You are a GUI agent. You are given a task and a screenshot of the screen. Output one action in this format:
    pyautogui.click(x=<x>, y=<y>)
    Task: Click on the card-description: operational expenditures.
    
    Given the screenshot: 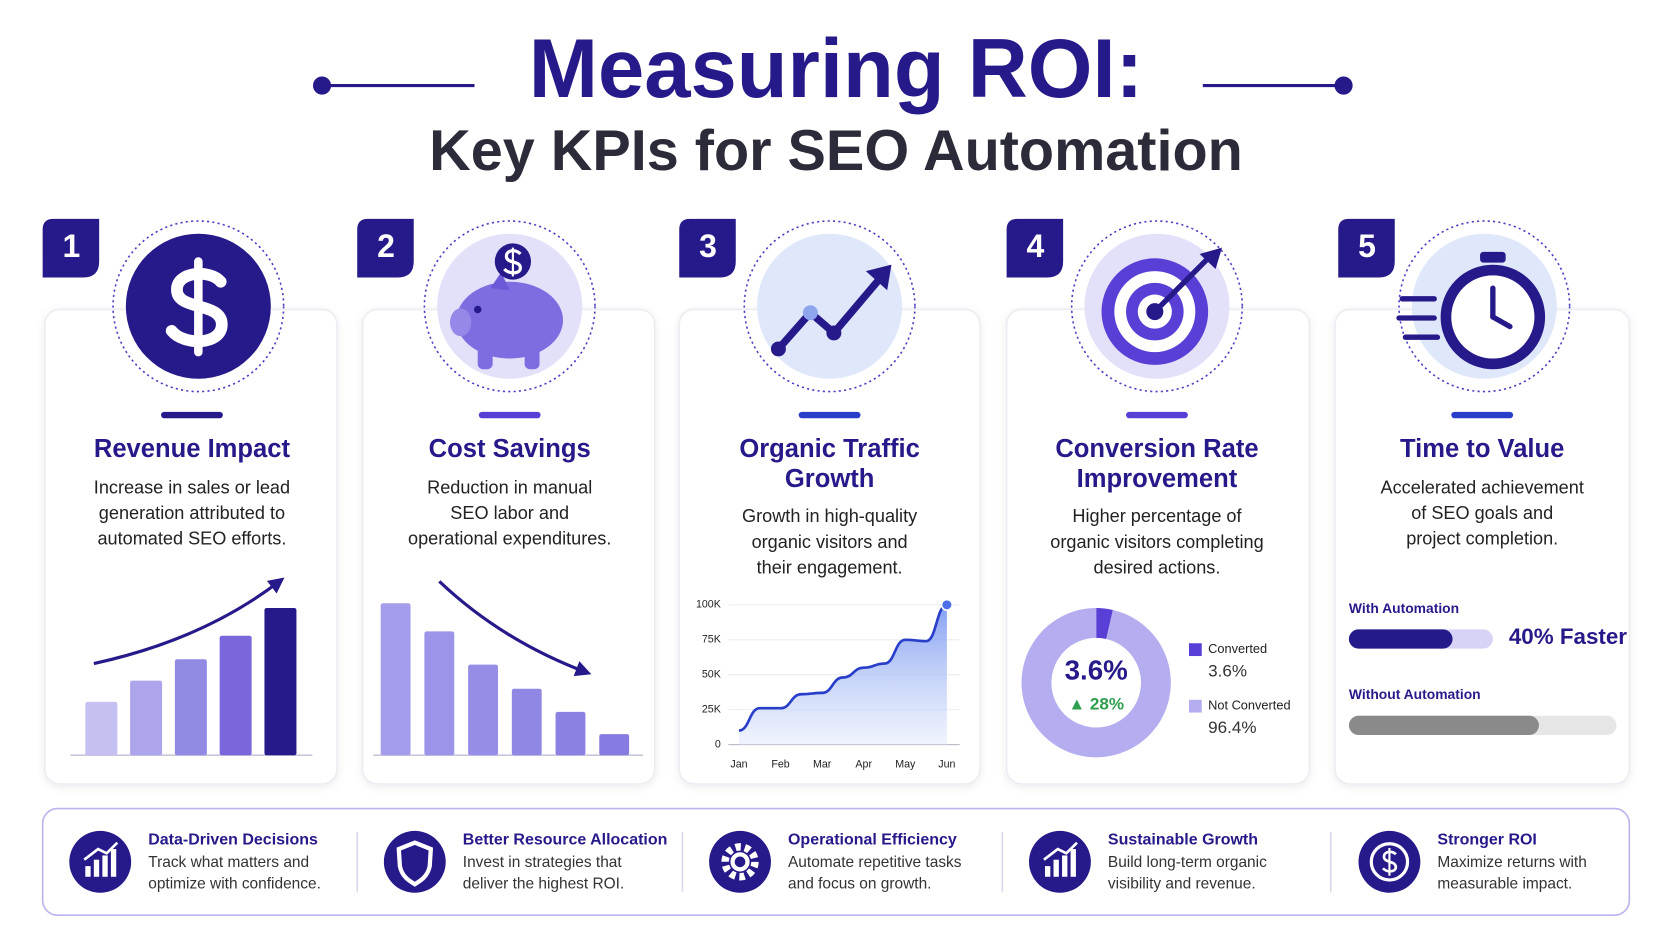 What is the action you would take?
    pyautogui.click(x=509, y=539)
    